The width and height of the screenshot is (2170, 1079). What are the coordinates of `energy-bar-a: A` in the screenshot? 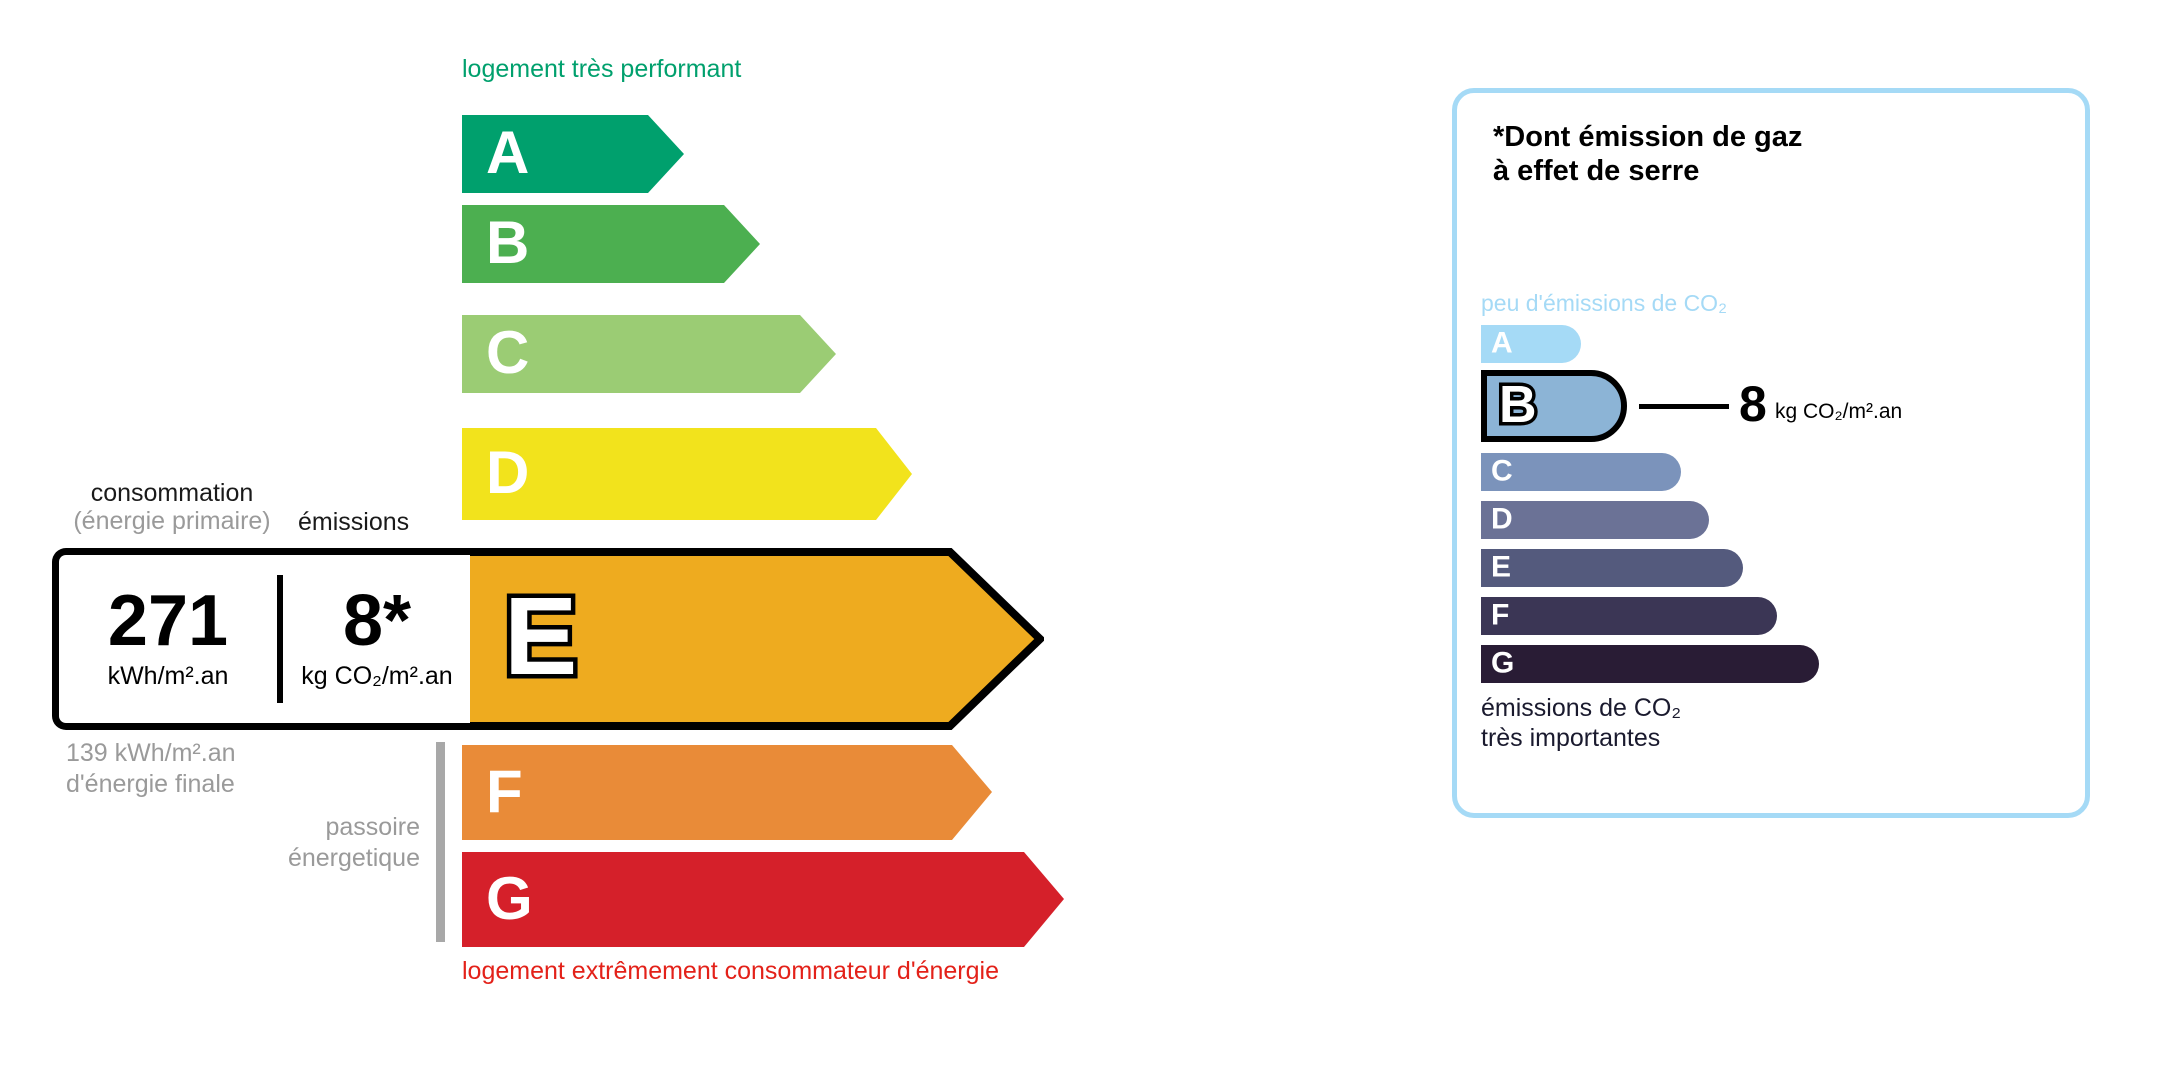 It's located at (573, 154).